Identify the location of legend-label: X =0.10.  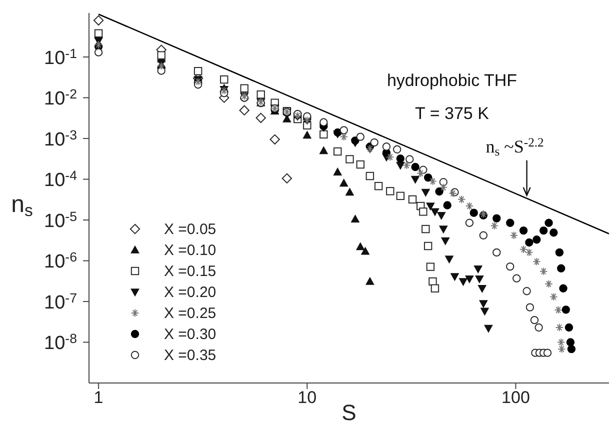
(190, 250).